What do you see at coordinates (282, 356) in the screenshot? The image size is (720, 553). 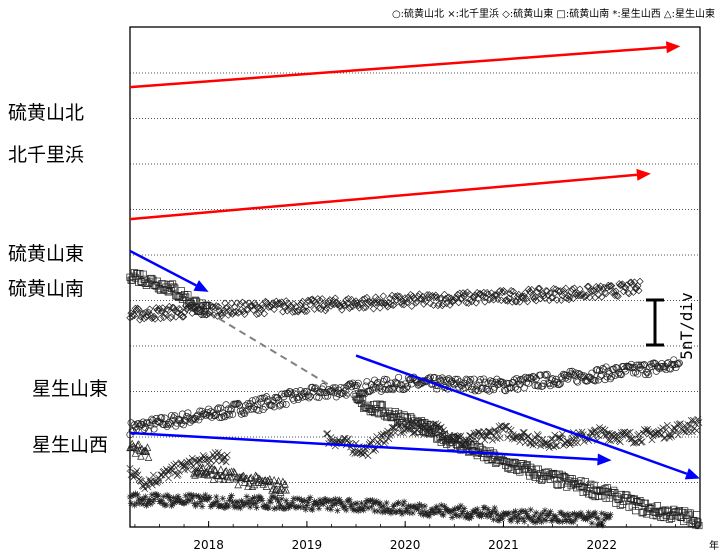 I see `gap-dashed-line` at bounding box center [282, 356].